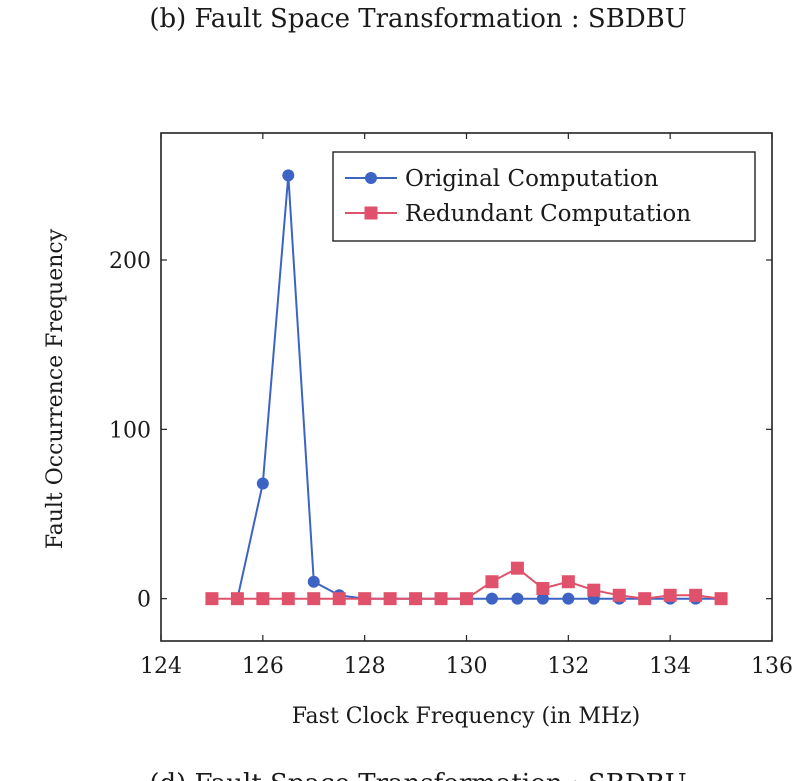 The height and width of the screenshot is (781, 798). What do you see at coordinates (532, 179) in the screenshot?
I see `legend-label: Original Computation` at bounding box center [532, 179].